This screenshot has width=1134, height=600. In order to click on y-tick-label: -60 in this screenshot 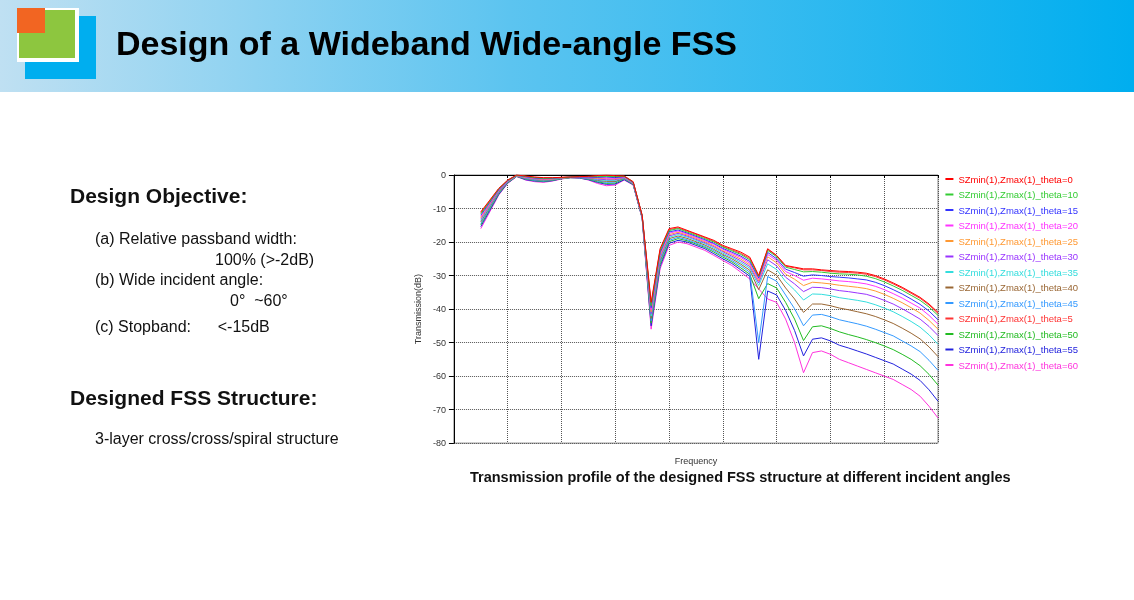, I will do `click(439, 376)`.